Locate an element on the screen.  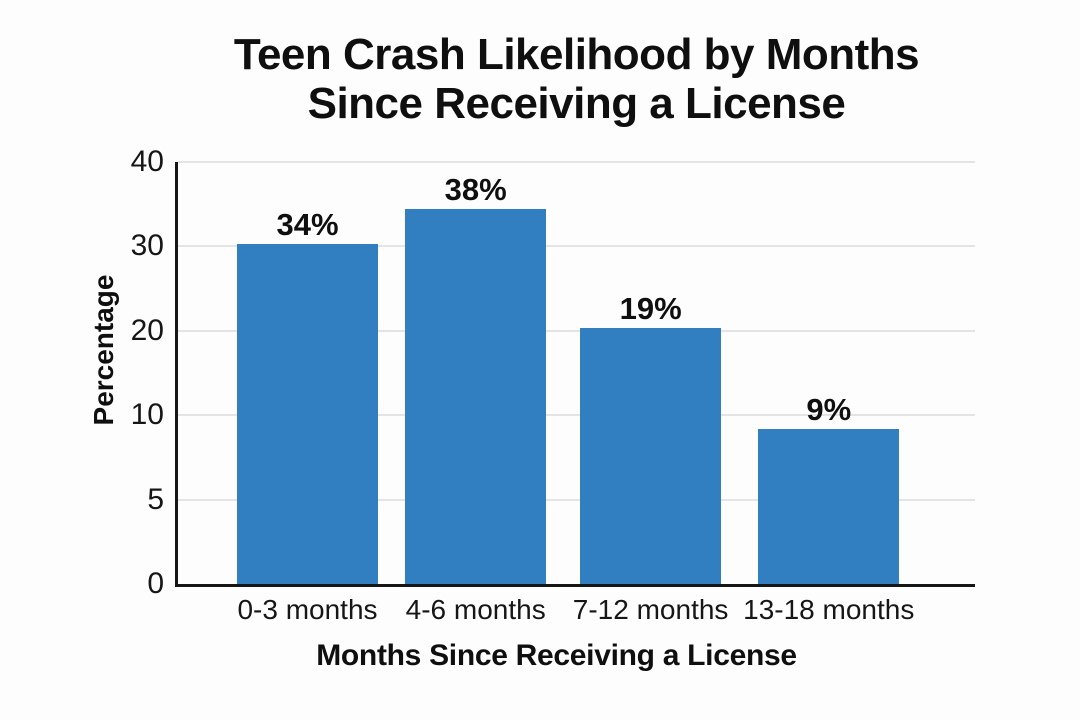
bar-value-label: 38% is located at coordinates (475, 190).